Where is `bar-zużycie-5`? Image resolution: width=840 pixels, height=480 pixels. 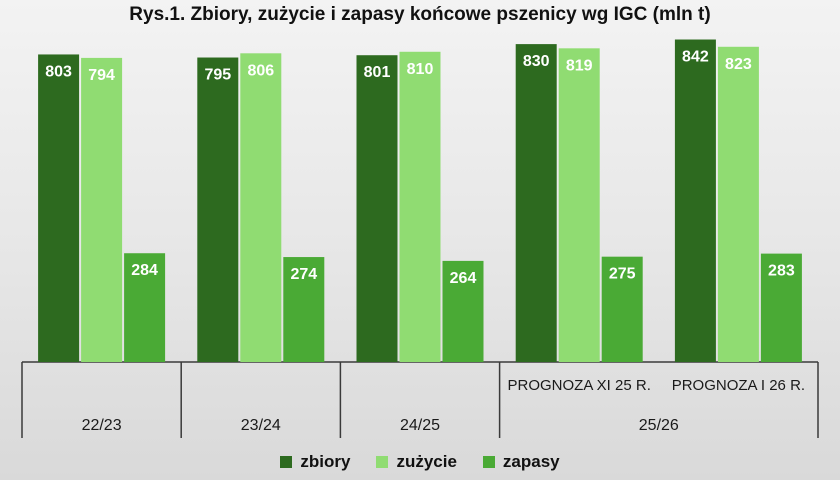
bar-zużycie-5 is located at coordinates (738, 204).